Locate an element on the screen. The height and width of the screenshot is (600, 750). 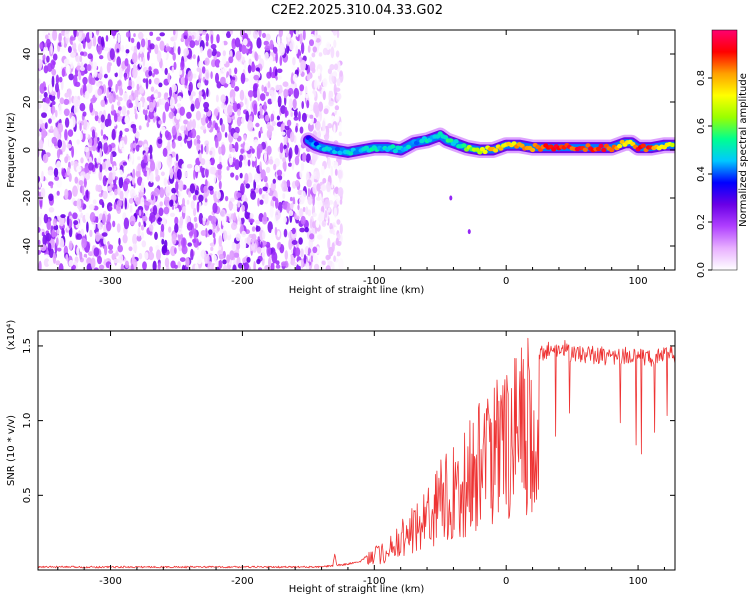
snr-x-tick-label: -300 is located at coordinates (110, 581).